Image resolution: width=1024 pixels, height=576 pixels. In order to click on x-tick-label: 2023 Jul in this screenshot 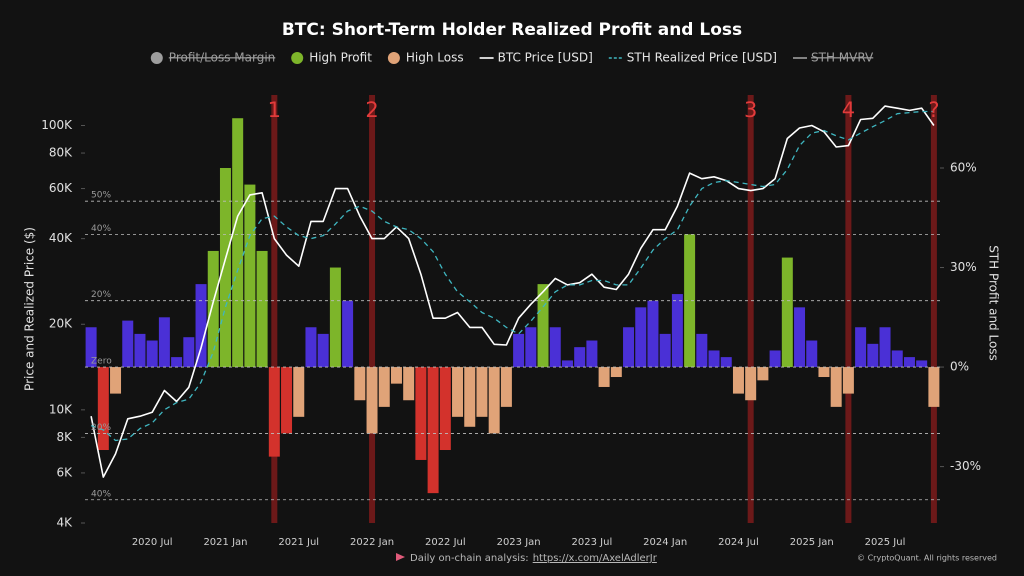, I will do `click(592, 542)`.